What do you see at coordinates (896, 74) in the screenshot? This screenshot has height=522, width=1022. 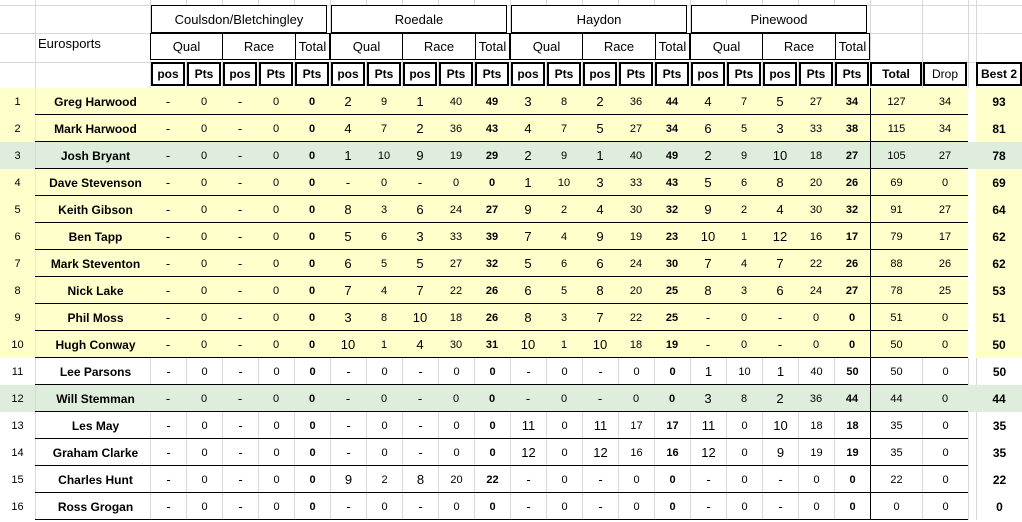 I see `summary-total-header: Total` at bounding box center [896, 74].